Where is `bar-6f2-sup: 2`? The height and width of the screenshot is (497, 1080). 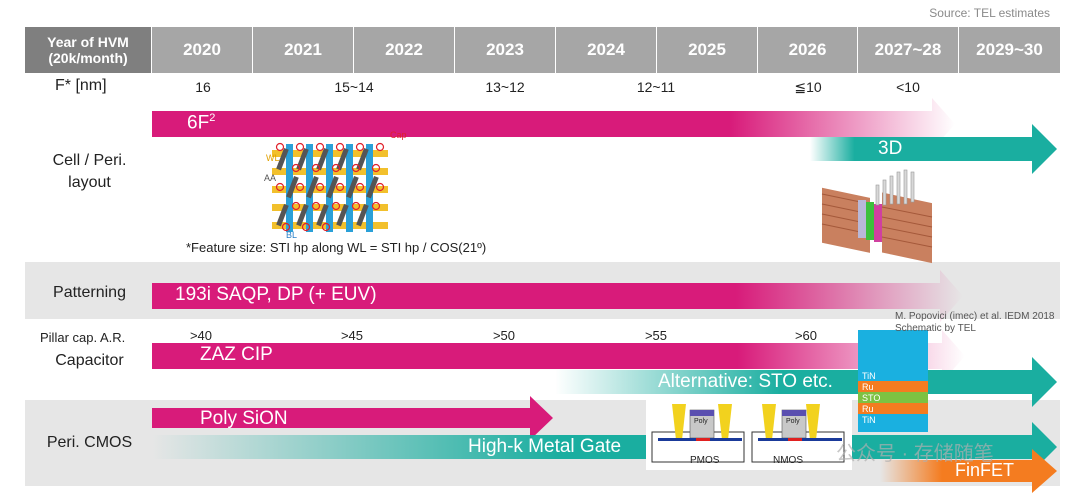 bar-6f2-sup: 2 is located at coordinates (212, 118).